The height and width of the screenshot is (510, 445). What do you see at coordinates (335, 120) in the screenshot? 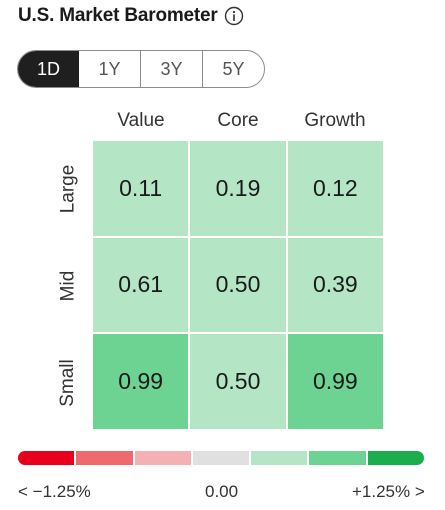
I see `column-header-growth: Growth` at bounding box center [335, 120].